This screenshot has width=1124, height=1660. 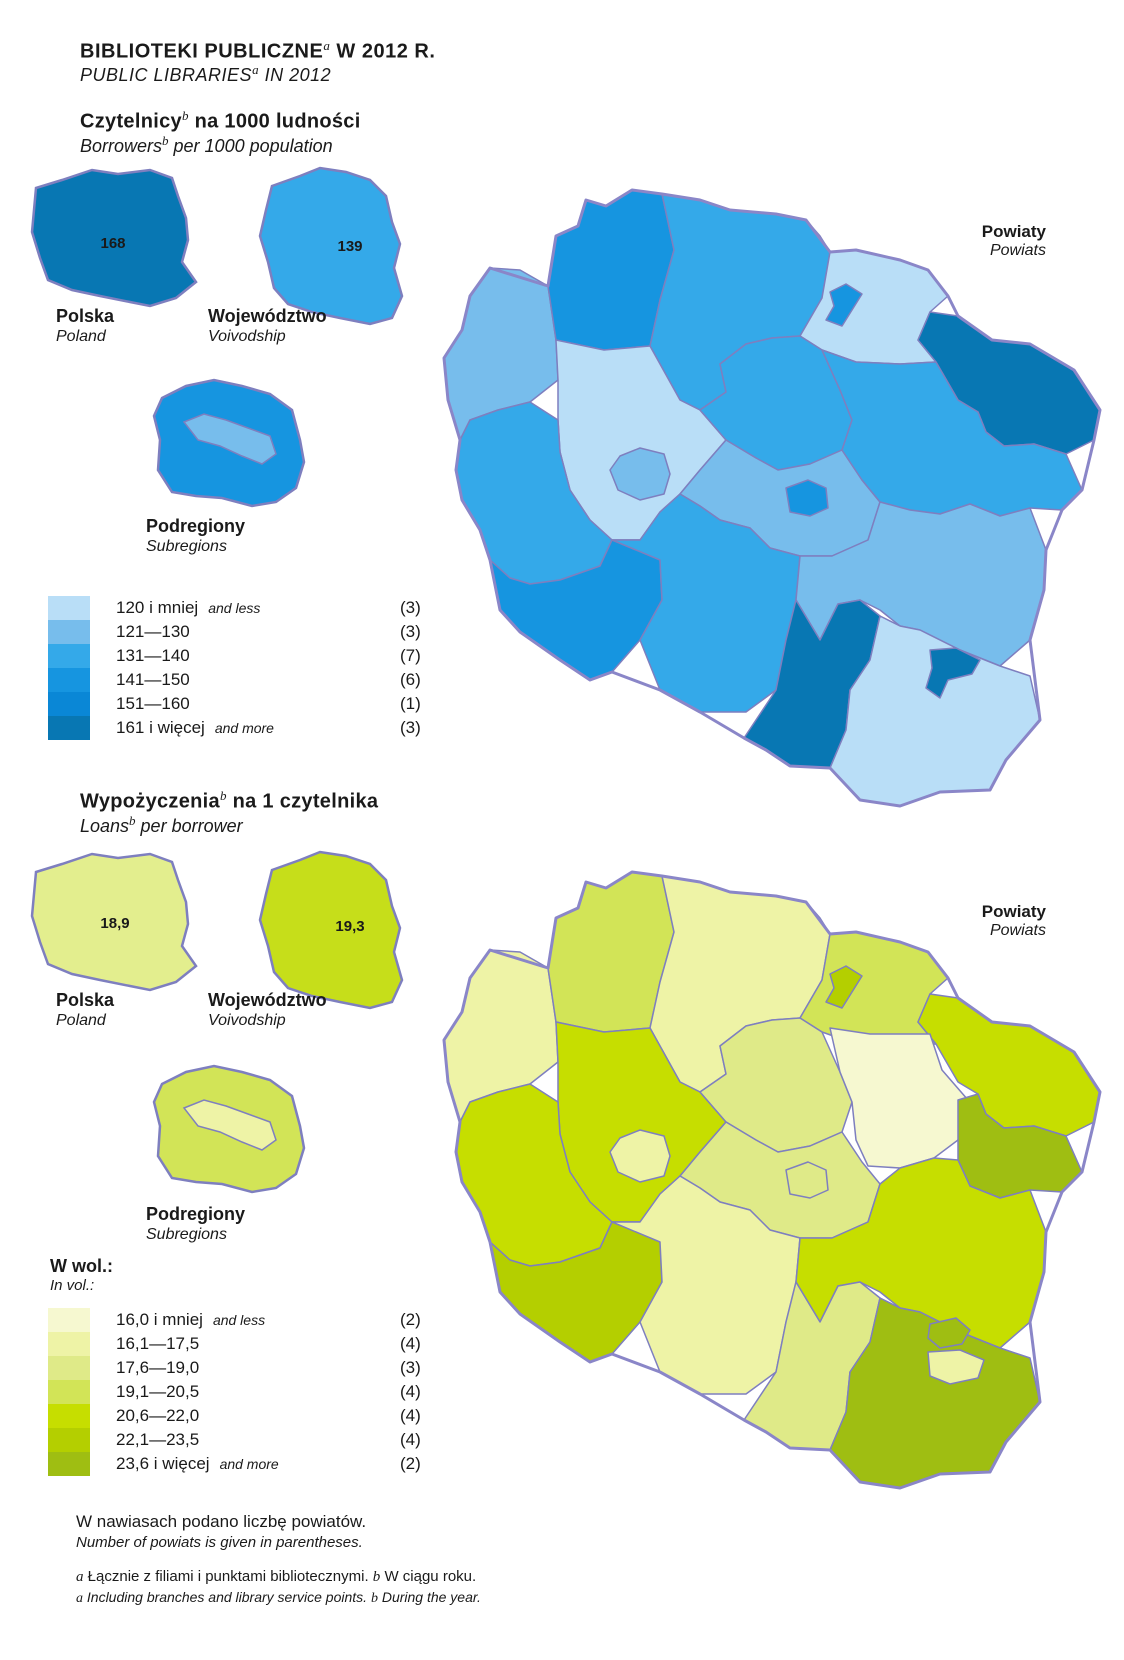 I want to click on legend-range-text: 19,1—20,5, so click(x=158, y=1391).